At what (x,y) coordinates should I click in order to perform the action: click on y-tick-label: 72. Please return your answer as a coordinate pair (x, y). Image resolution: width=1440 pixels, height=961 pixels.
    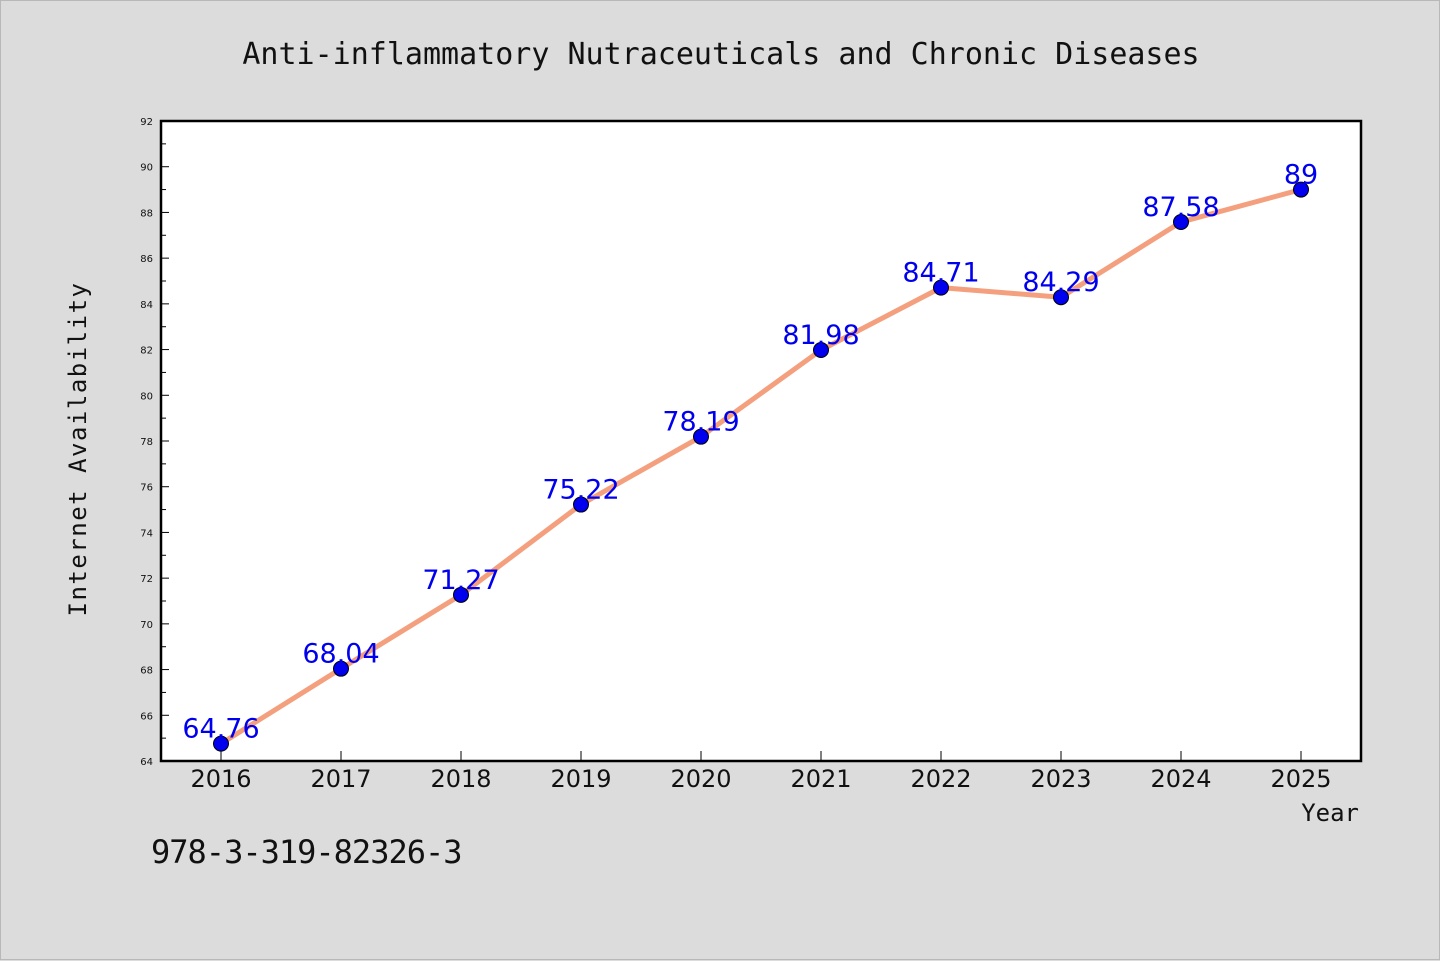
    Looking at the image, I should click on (146, 579).